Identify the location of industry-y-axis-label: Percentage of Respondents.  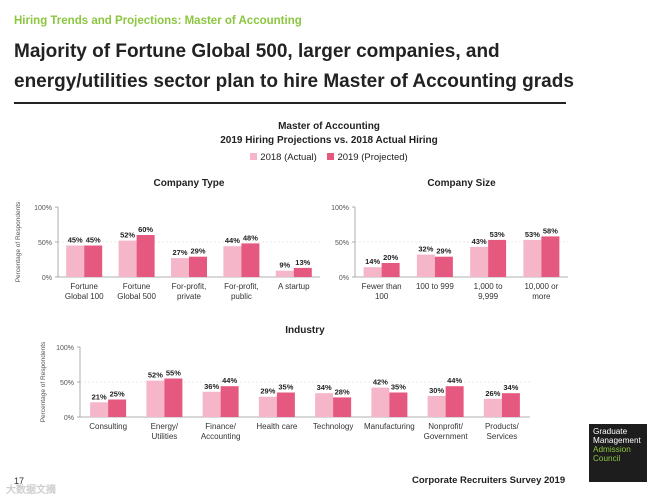
(43, 381).